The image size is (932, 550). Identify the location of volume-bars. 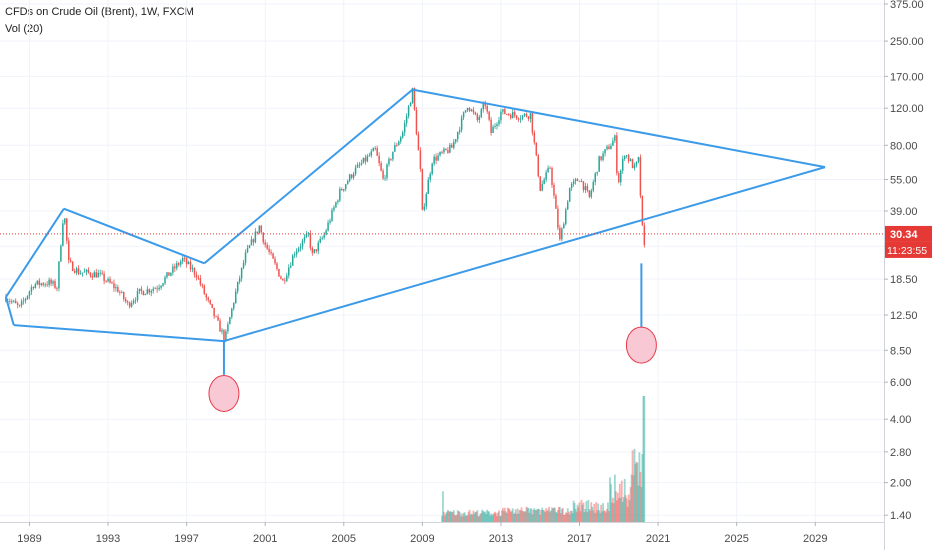
(543, 459).